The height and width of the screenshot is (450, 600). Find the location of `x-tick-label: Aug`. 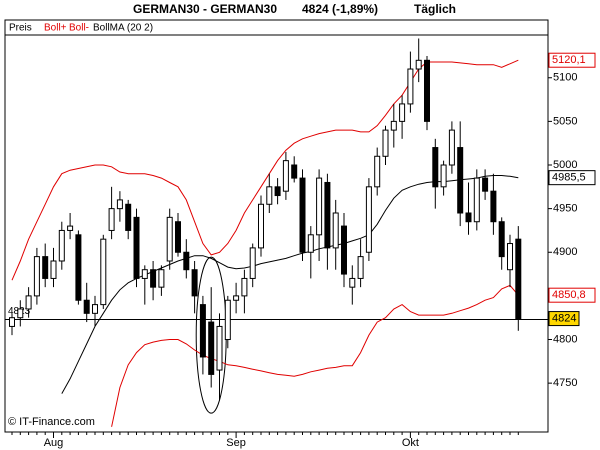

x-tick-label: Aug is located at coordinates (54, 443).